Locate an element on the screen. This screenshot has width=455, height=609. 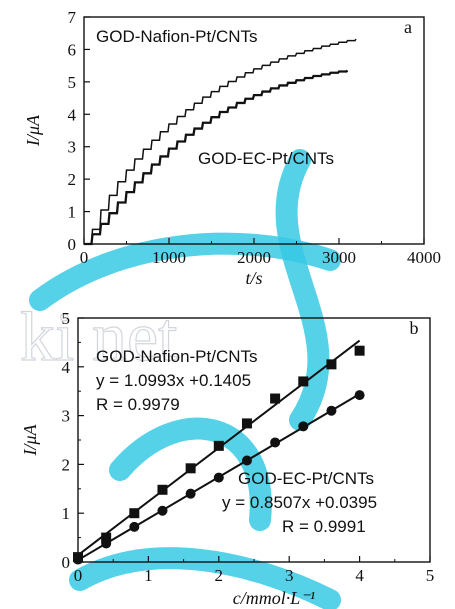
x-tick-label: 4 is located at coordinates (359, 575).